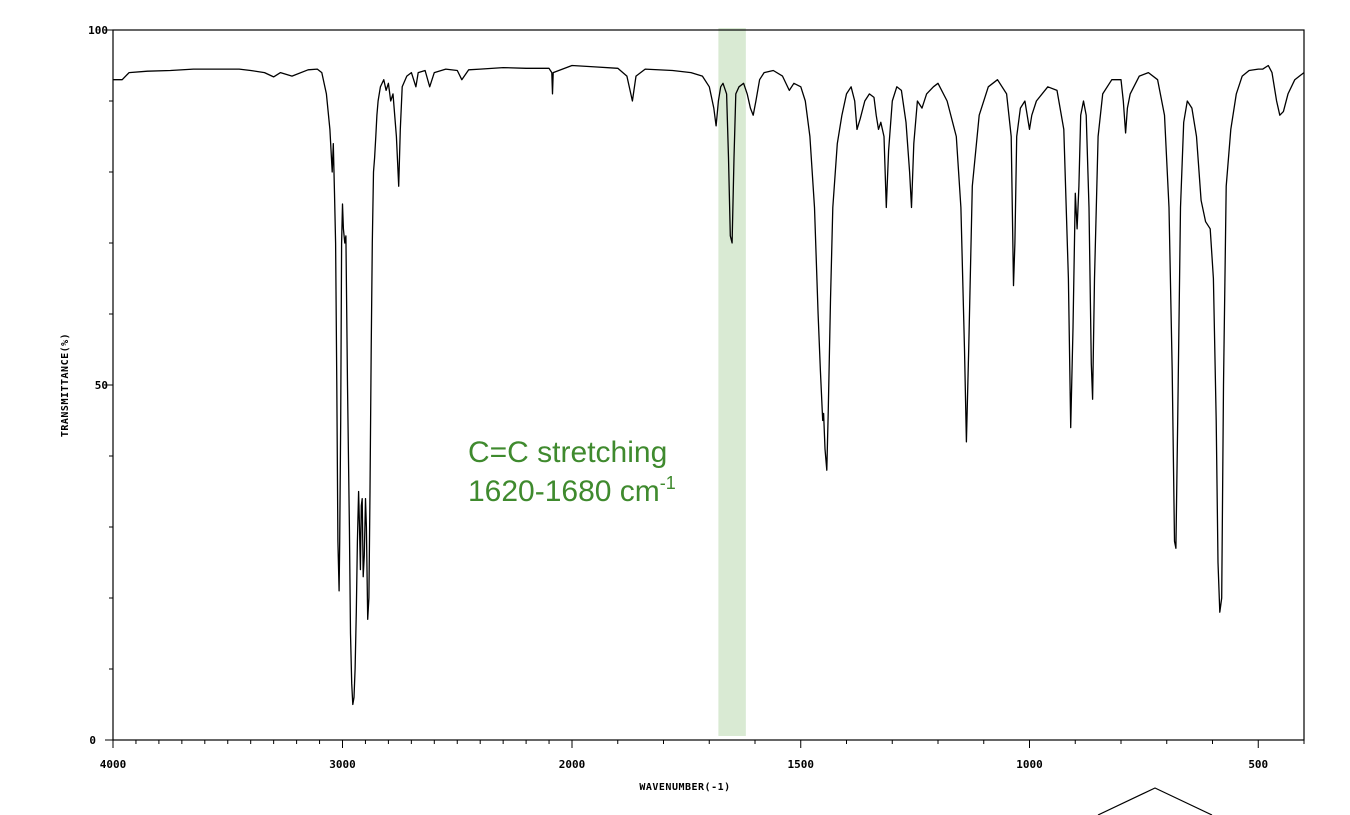  Describe the element at coordinates (1155, 801) in the screenshot. I see `molecule-fragment-icon` at that location.